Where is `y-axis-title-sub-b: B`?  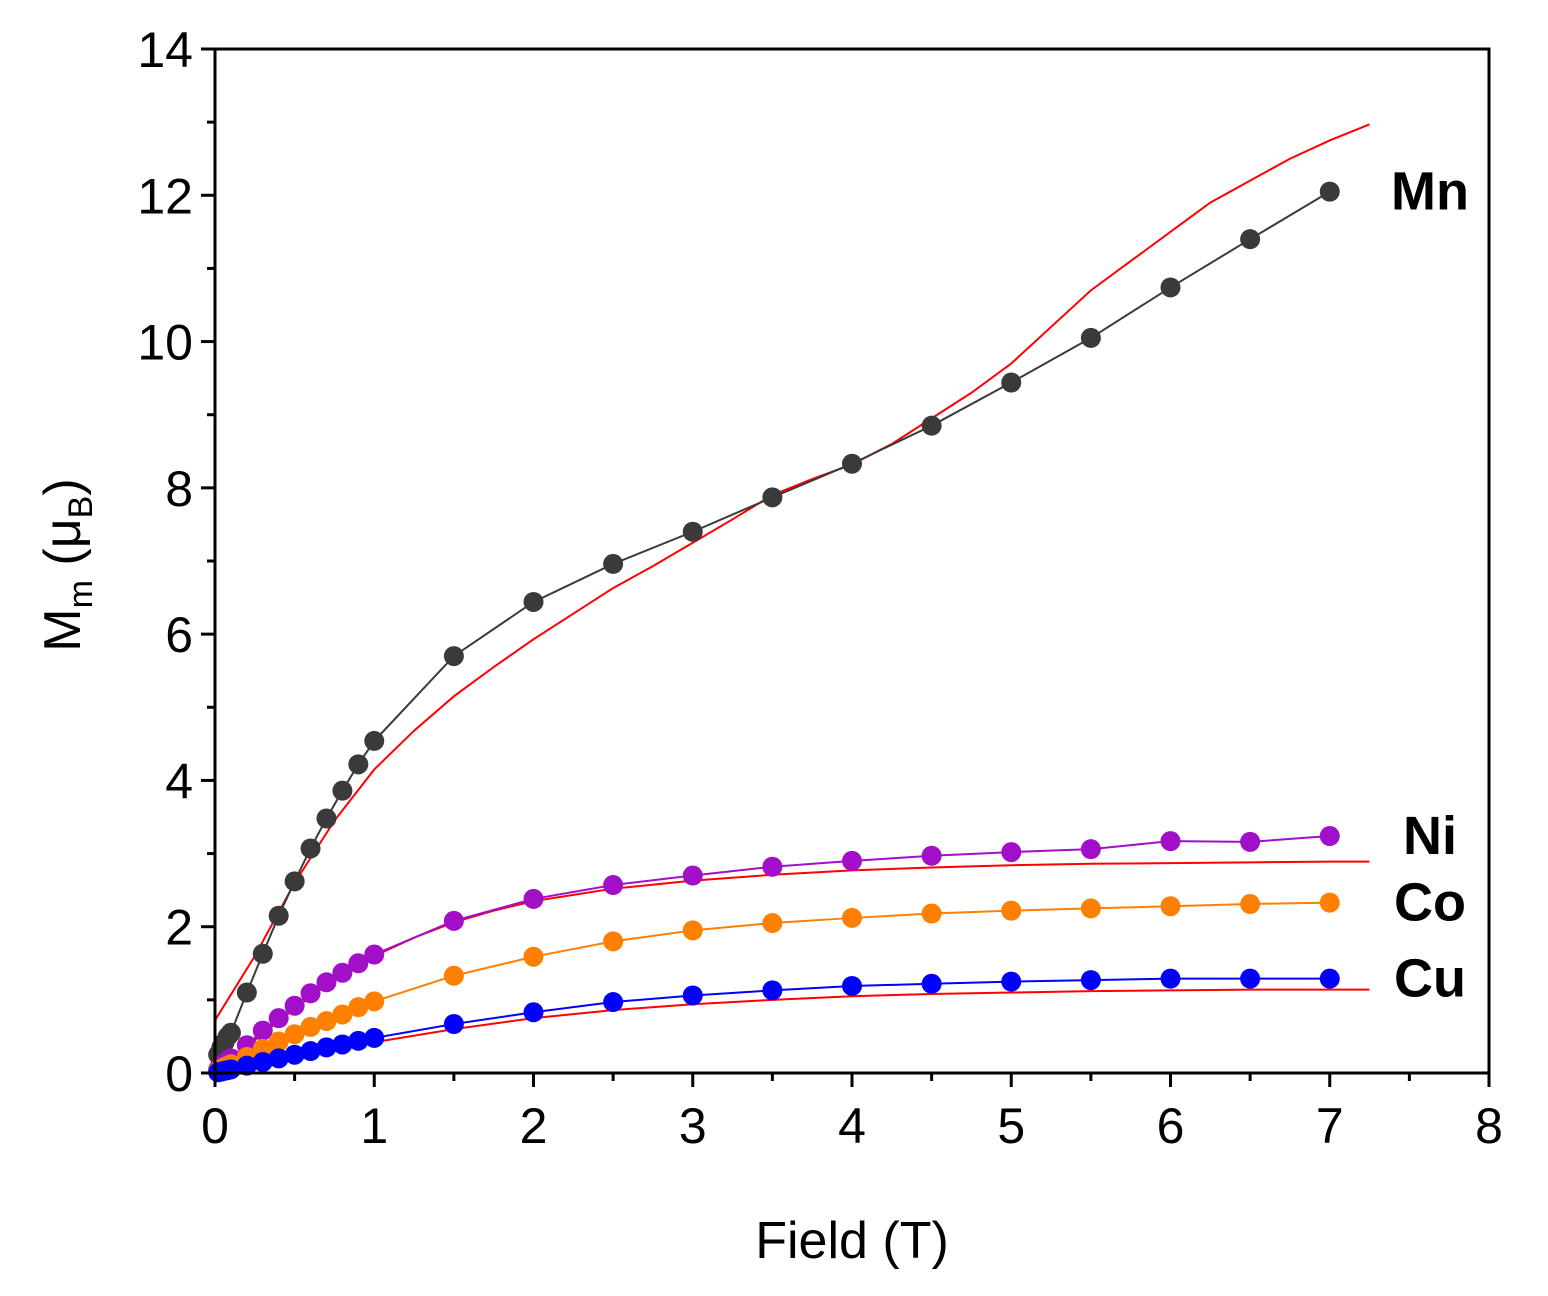
y-axis-title-sub-b: B is located at coordinates (81, 507).